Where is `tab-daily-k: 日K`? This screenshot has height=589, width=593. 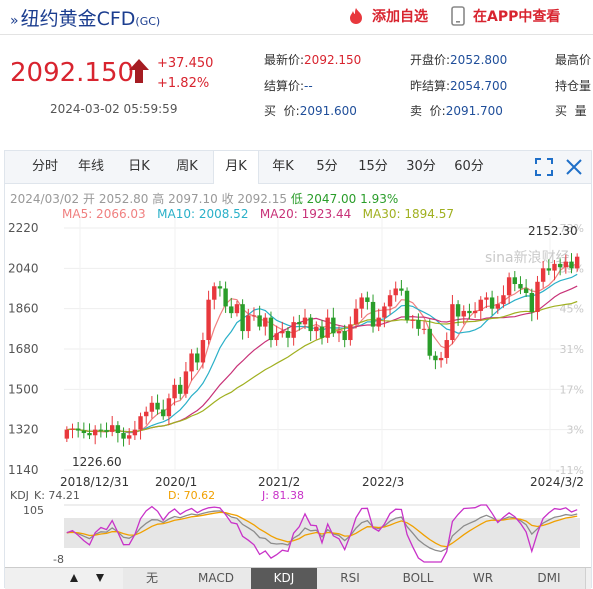 tab-daily-k: 日K is located at coordinates (139, 166).